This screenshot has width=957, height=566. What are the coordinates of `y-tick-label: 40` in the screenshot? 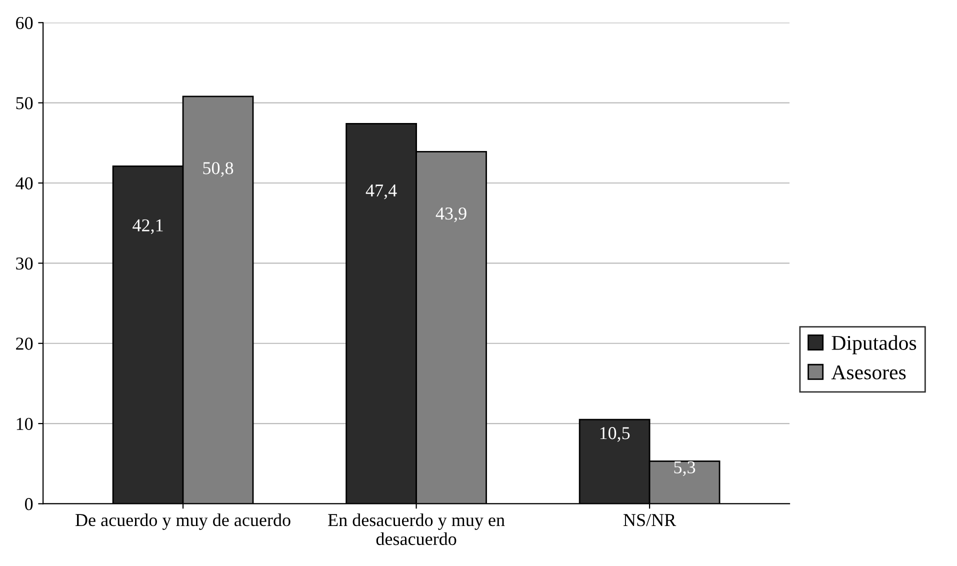 It's located at (24, 183).